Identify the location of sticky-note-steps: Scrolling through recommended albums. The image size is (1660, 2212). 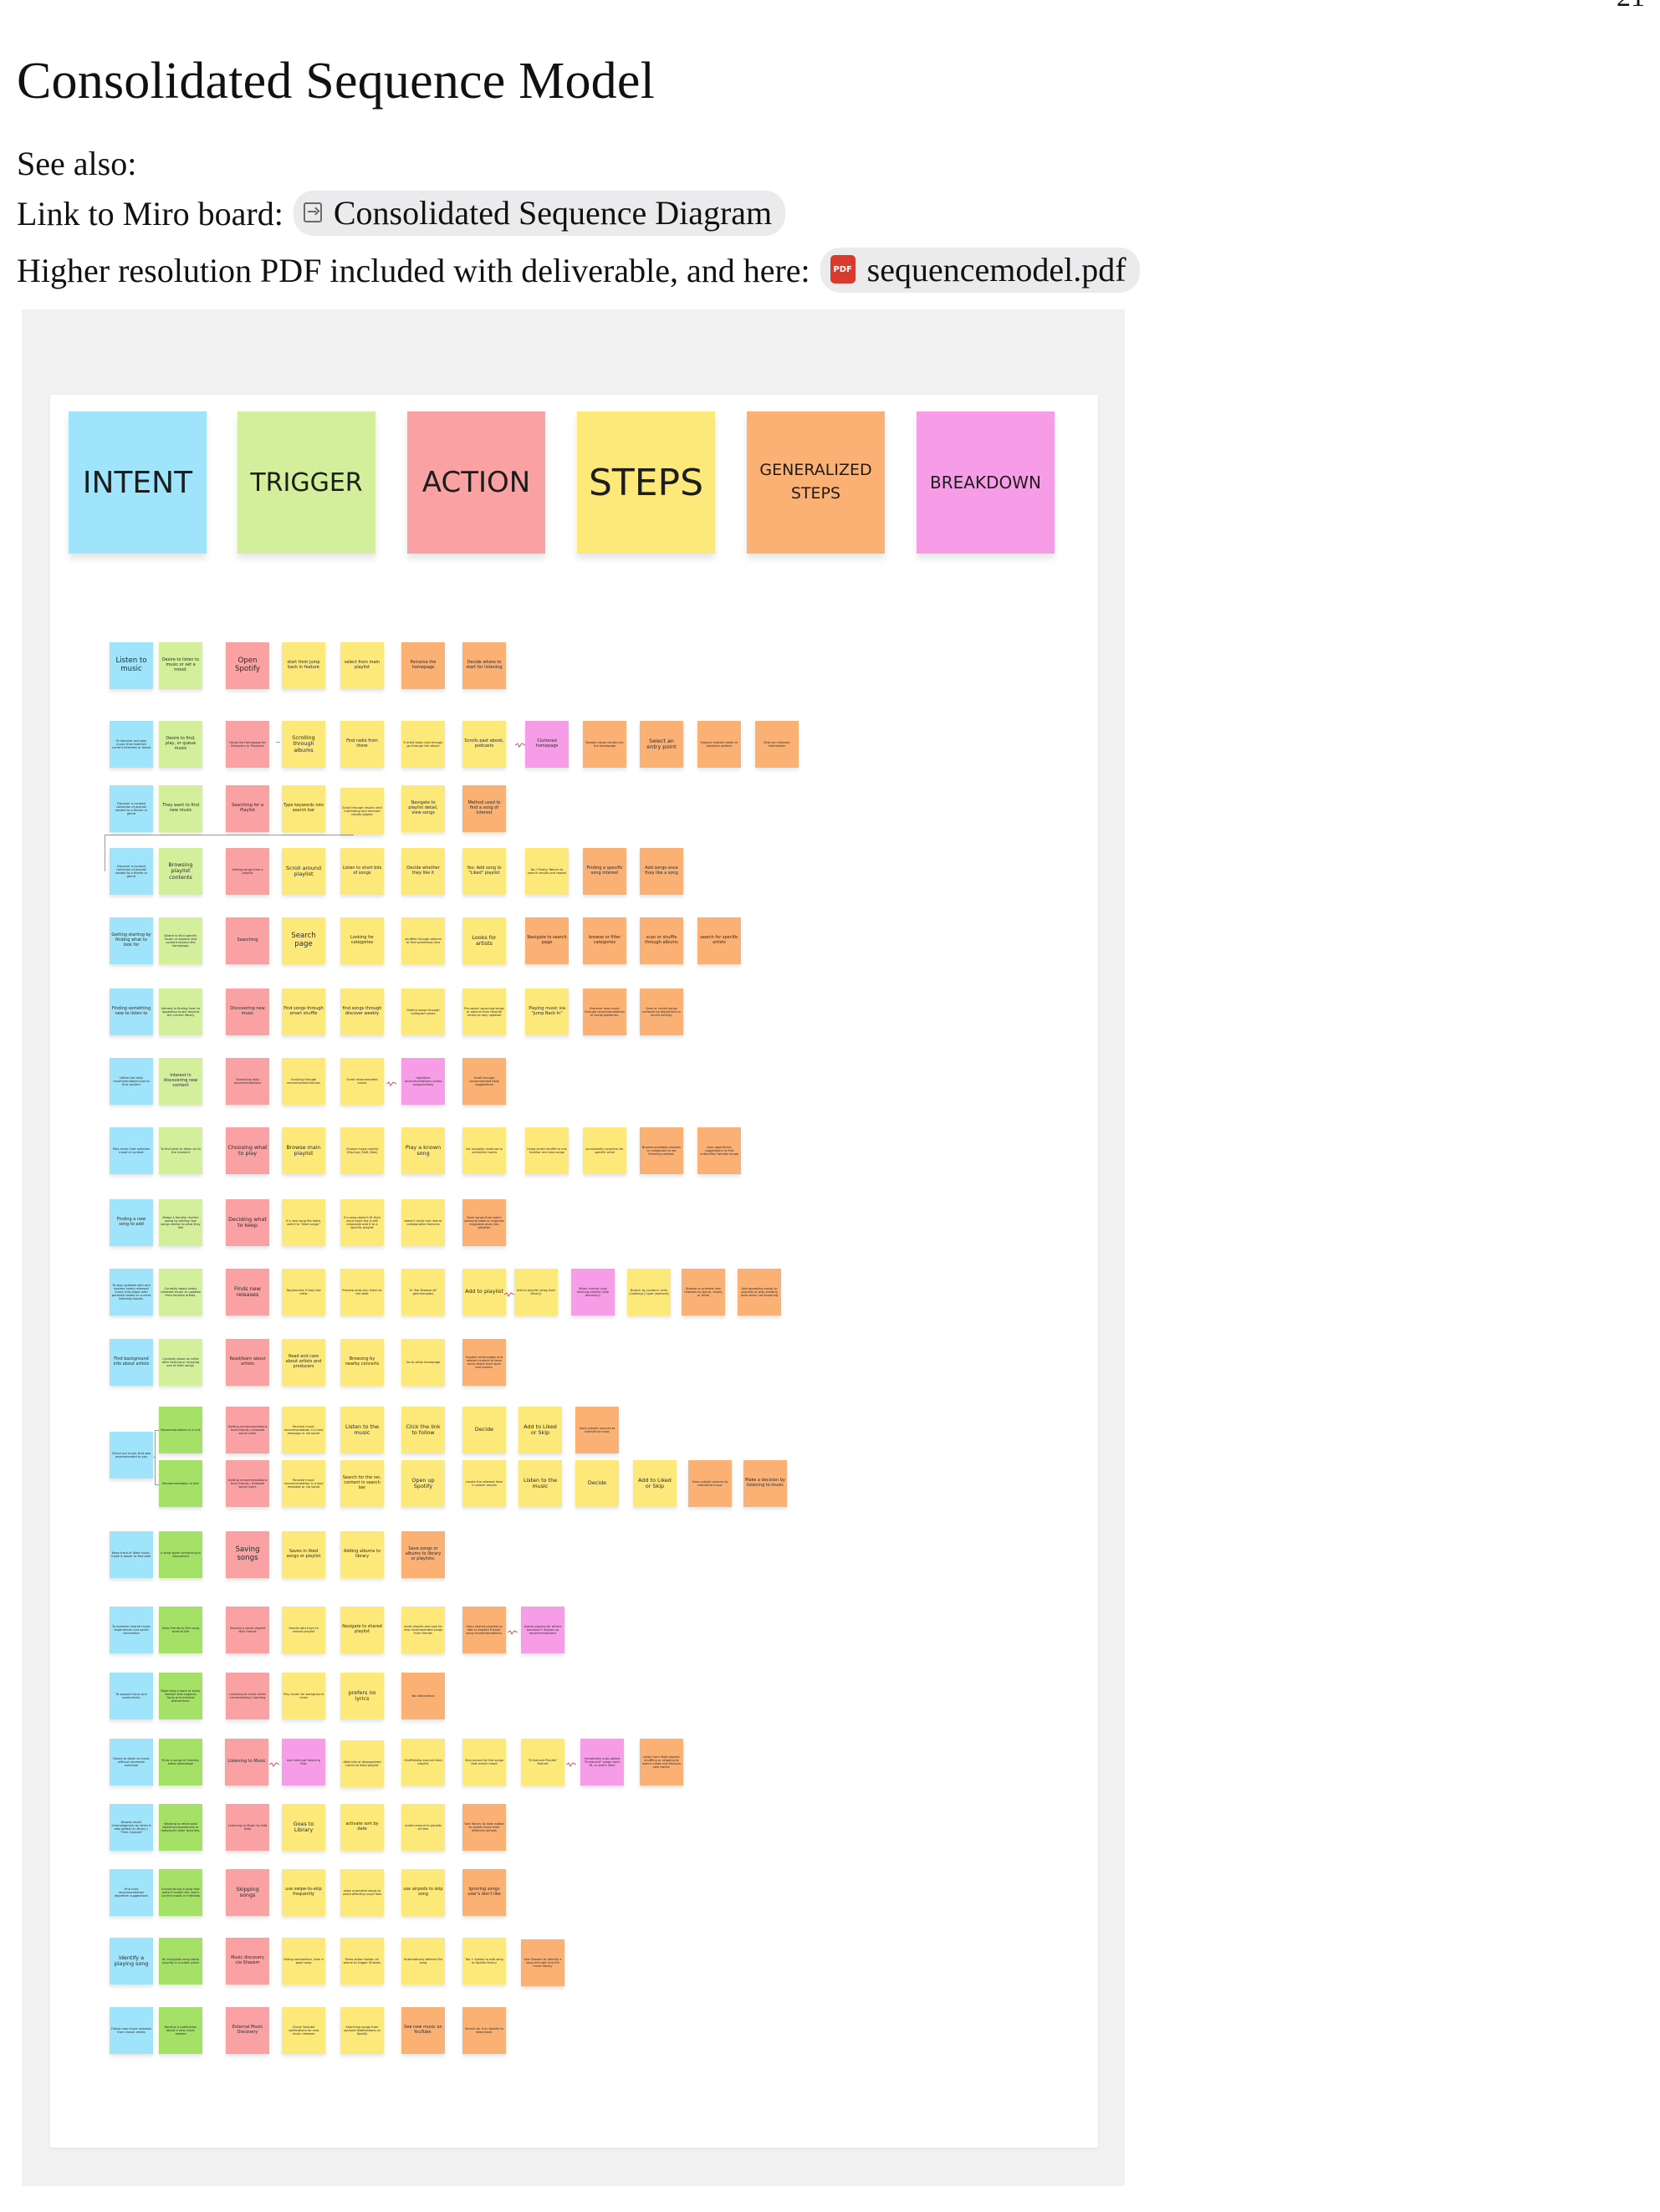
(303, 1081).